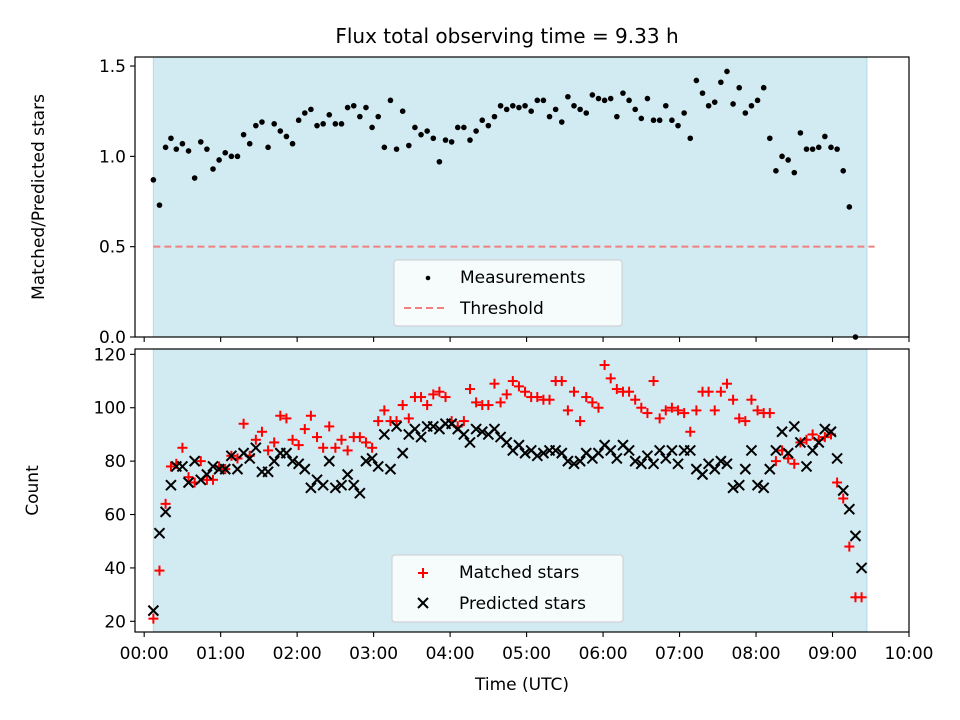 This screenshot has height=720, width=960. What do you see at coordinates (112, 248) in the screenshot?
I see `y-tick-label: 0.5` at bounding box center [112, 248].